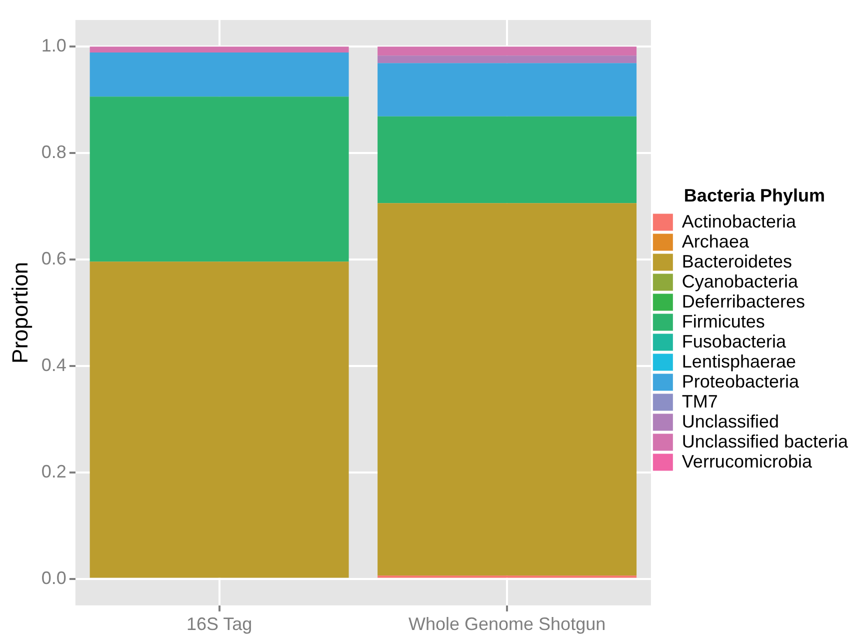 This screenshot has height=643, width=862. I want to click on legend-label: Archaea, so click(716, 241).